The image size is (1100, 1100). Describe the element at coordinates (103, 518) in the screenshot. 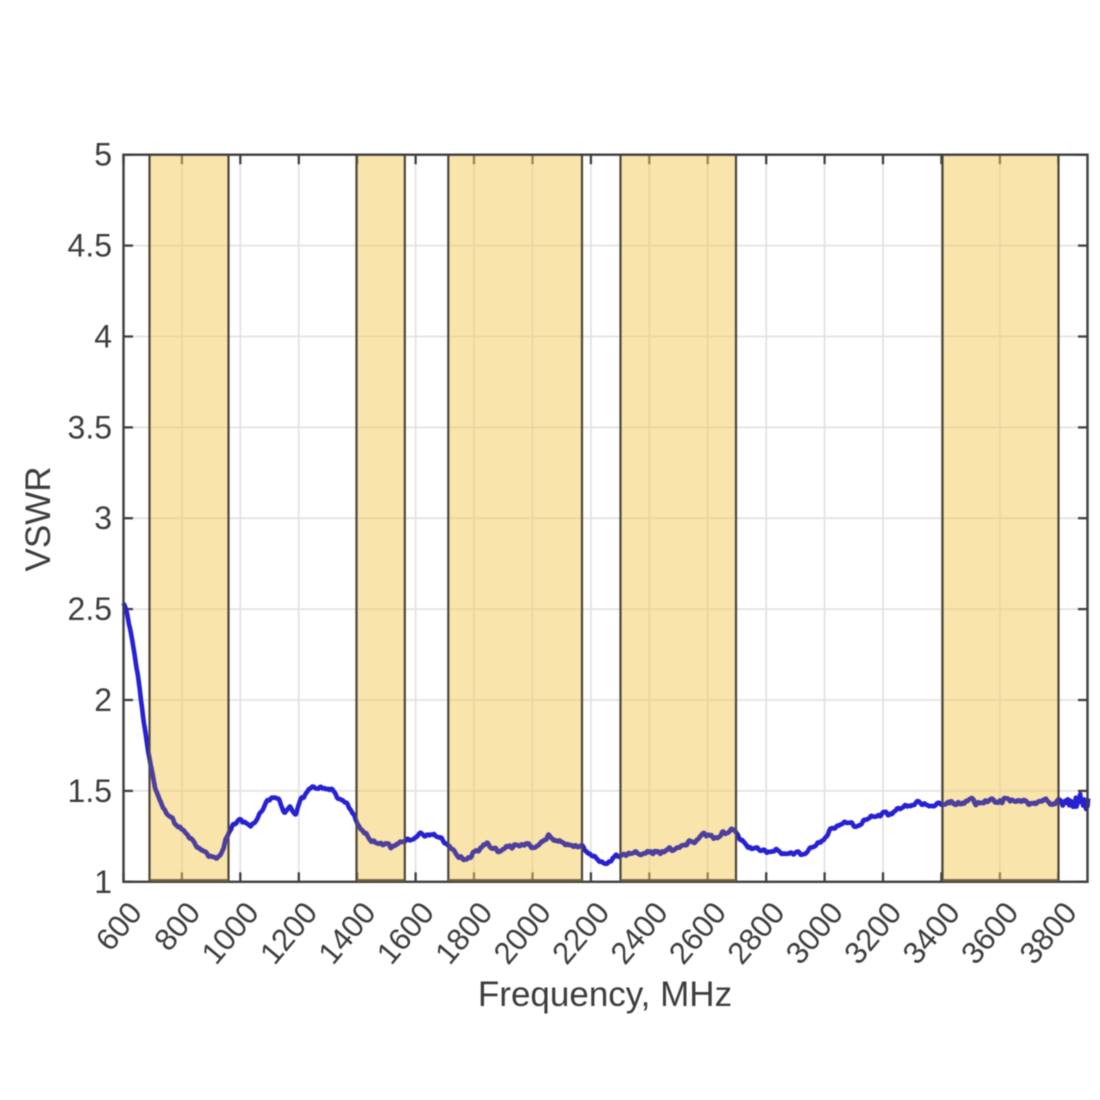

I see `svg-text: 3` at that location.